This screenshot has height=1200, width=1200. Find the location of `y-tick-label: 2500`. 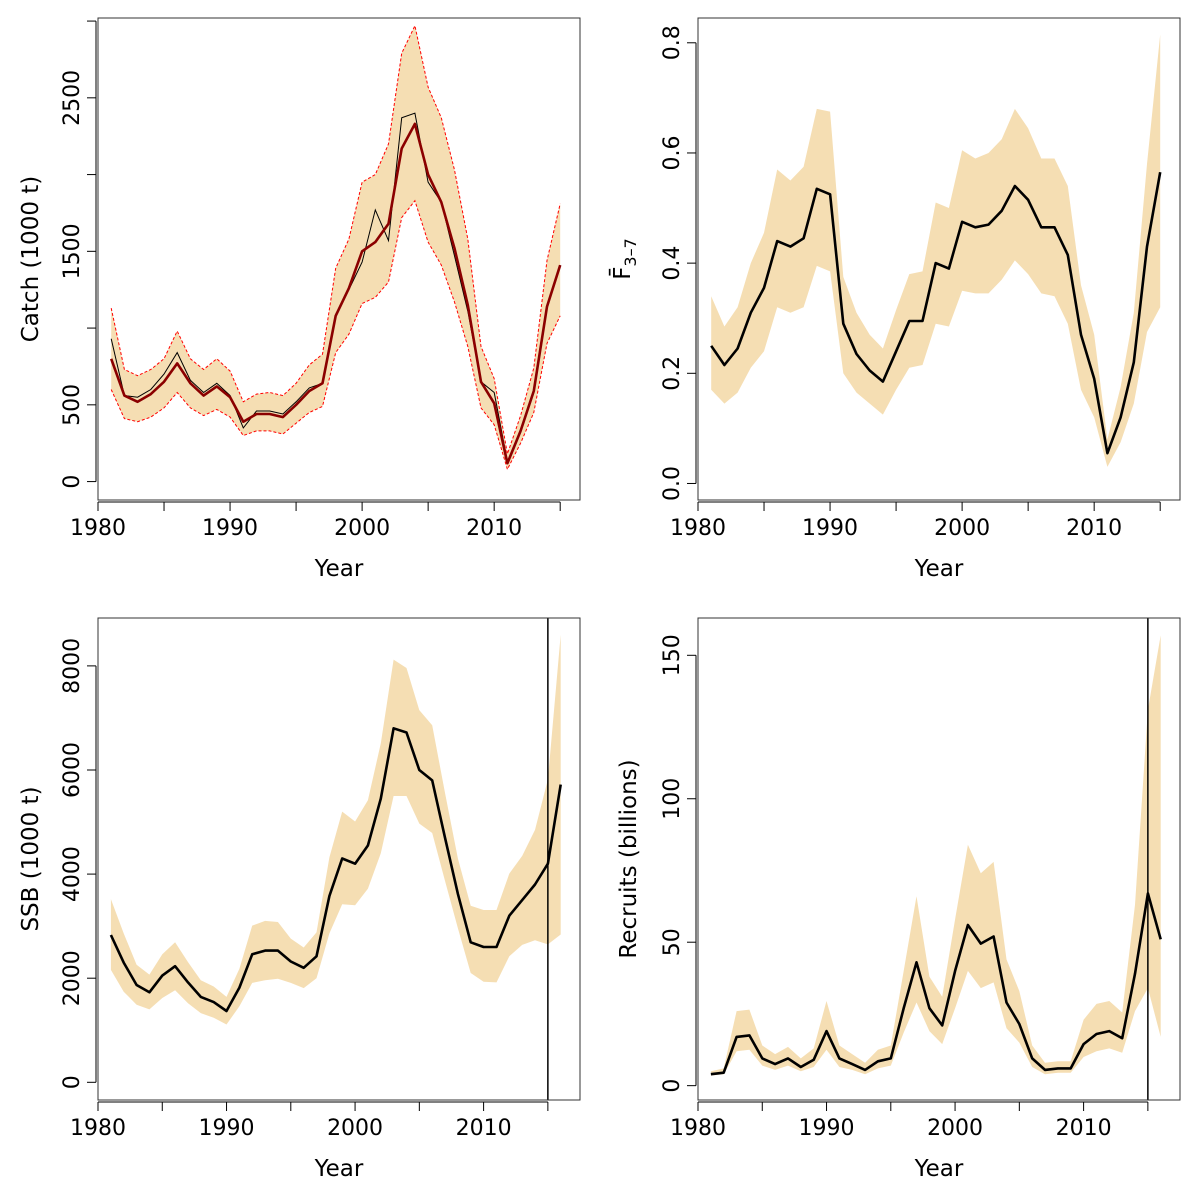

y-tick-label: 2500 is located at coordinates (72, 98).